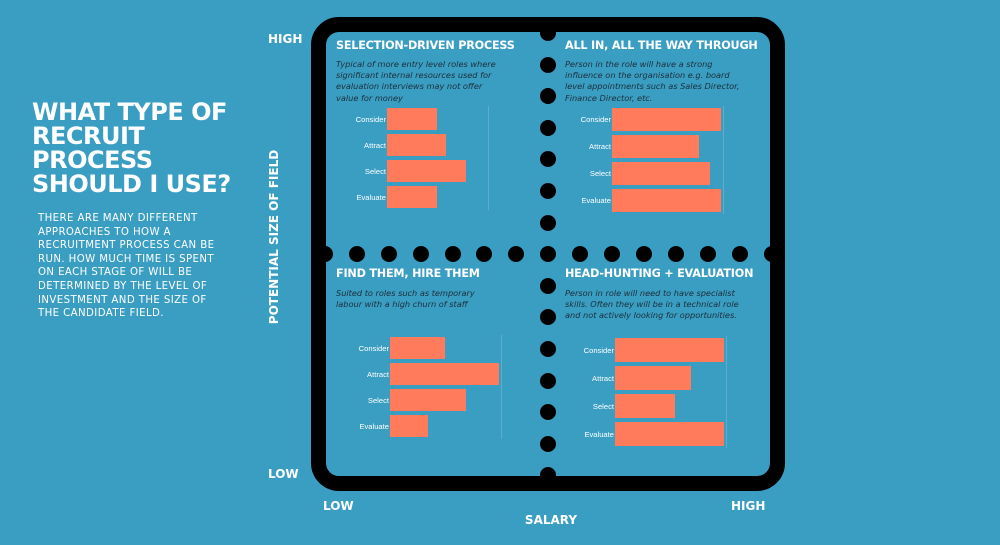 The height and width of the screenshot is (545, 1000). Describe the element at coordinates (748, 506) in the screenshot. I see `x-axis-high-label: HIGH` at that location.